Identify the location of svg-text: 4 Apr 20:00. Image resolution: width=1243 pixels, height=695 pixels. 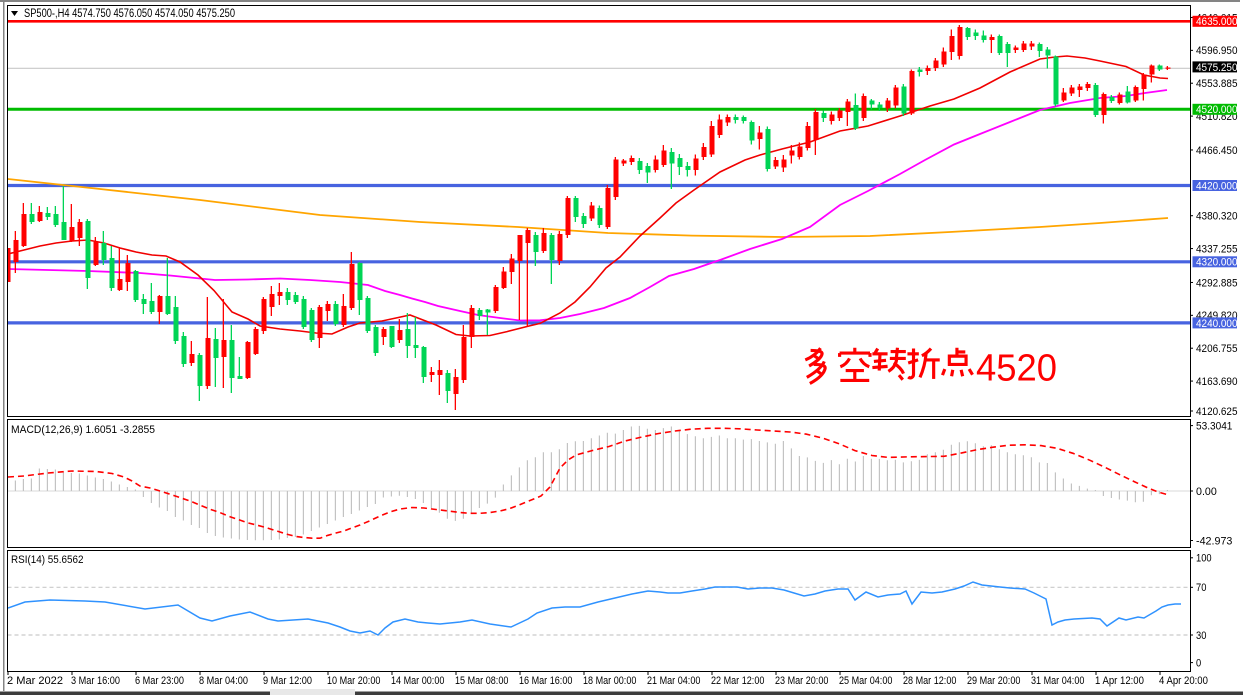
(1183, 681).